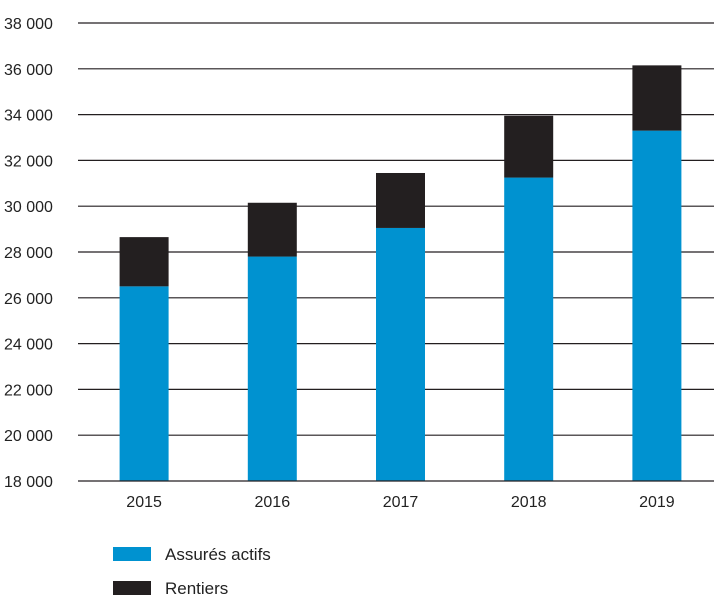 This screenshot has height=598, width=715. I want to click on bar-assures-actifs-2016, so click(272, 368).